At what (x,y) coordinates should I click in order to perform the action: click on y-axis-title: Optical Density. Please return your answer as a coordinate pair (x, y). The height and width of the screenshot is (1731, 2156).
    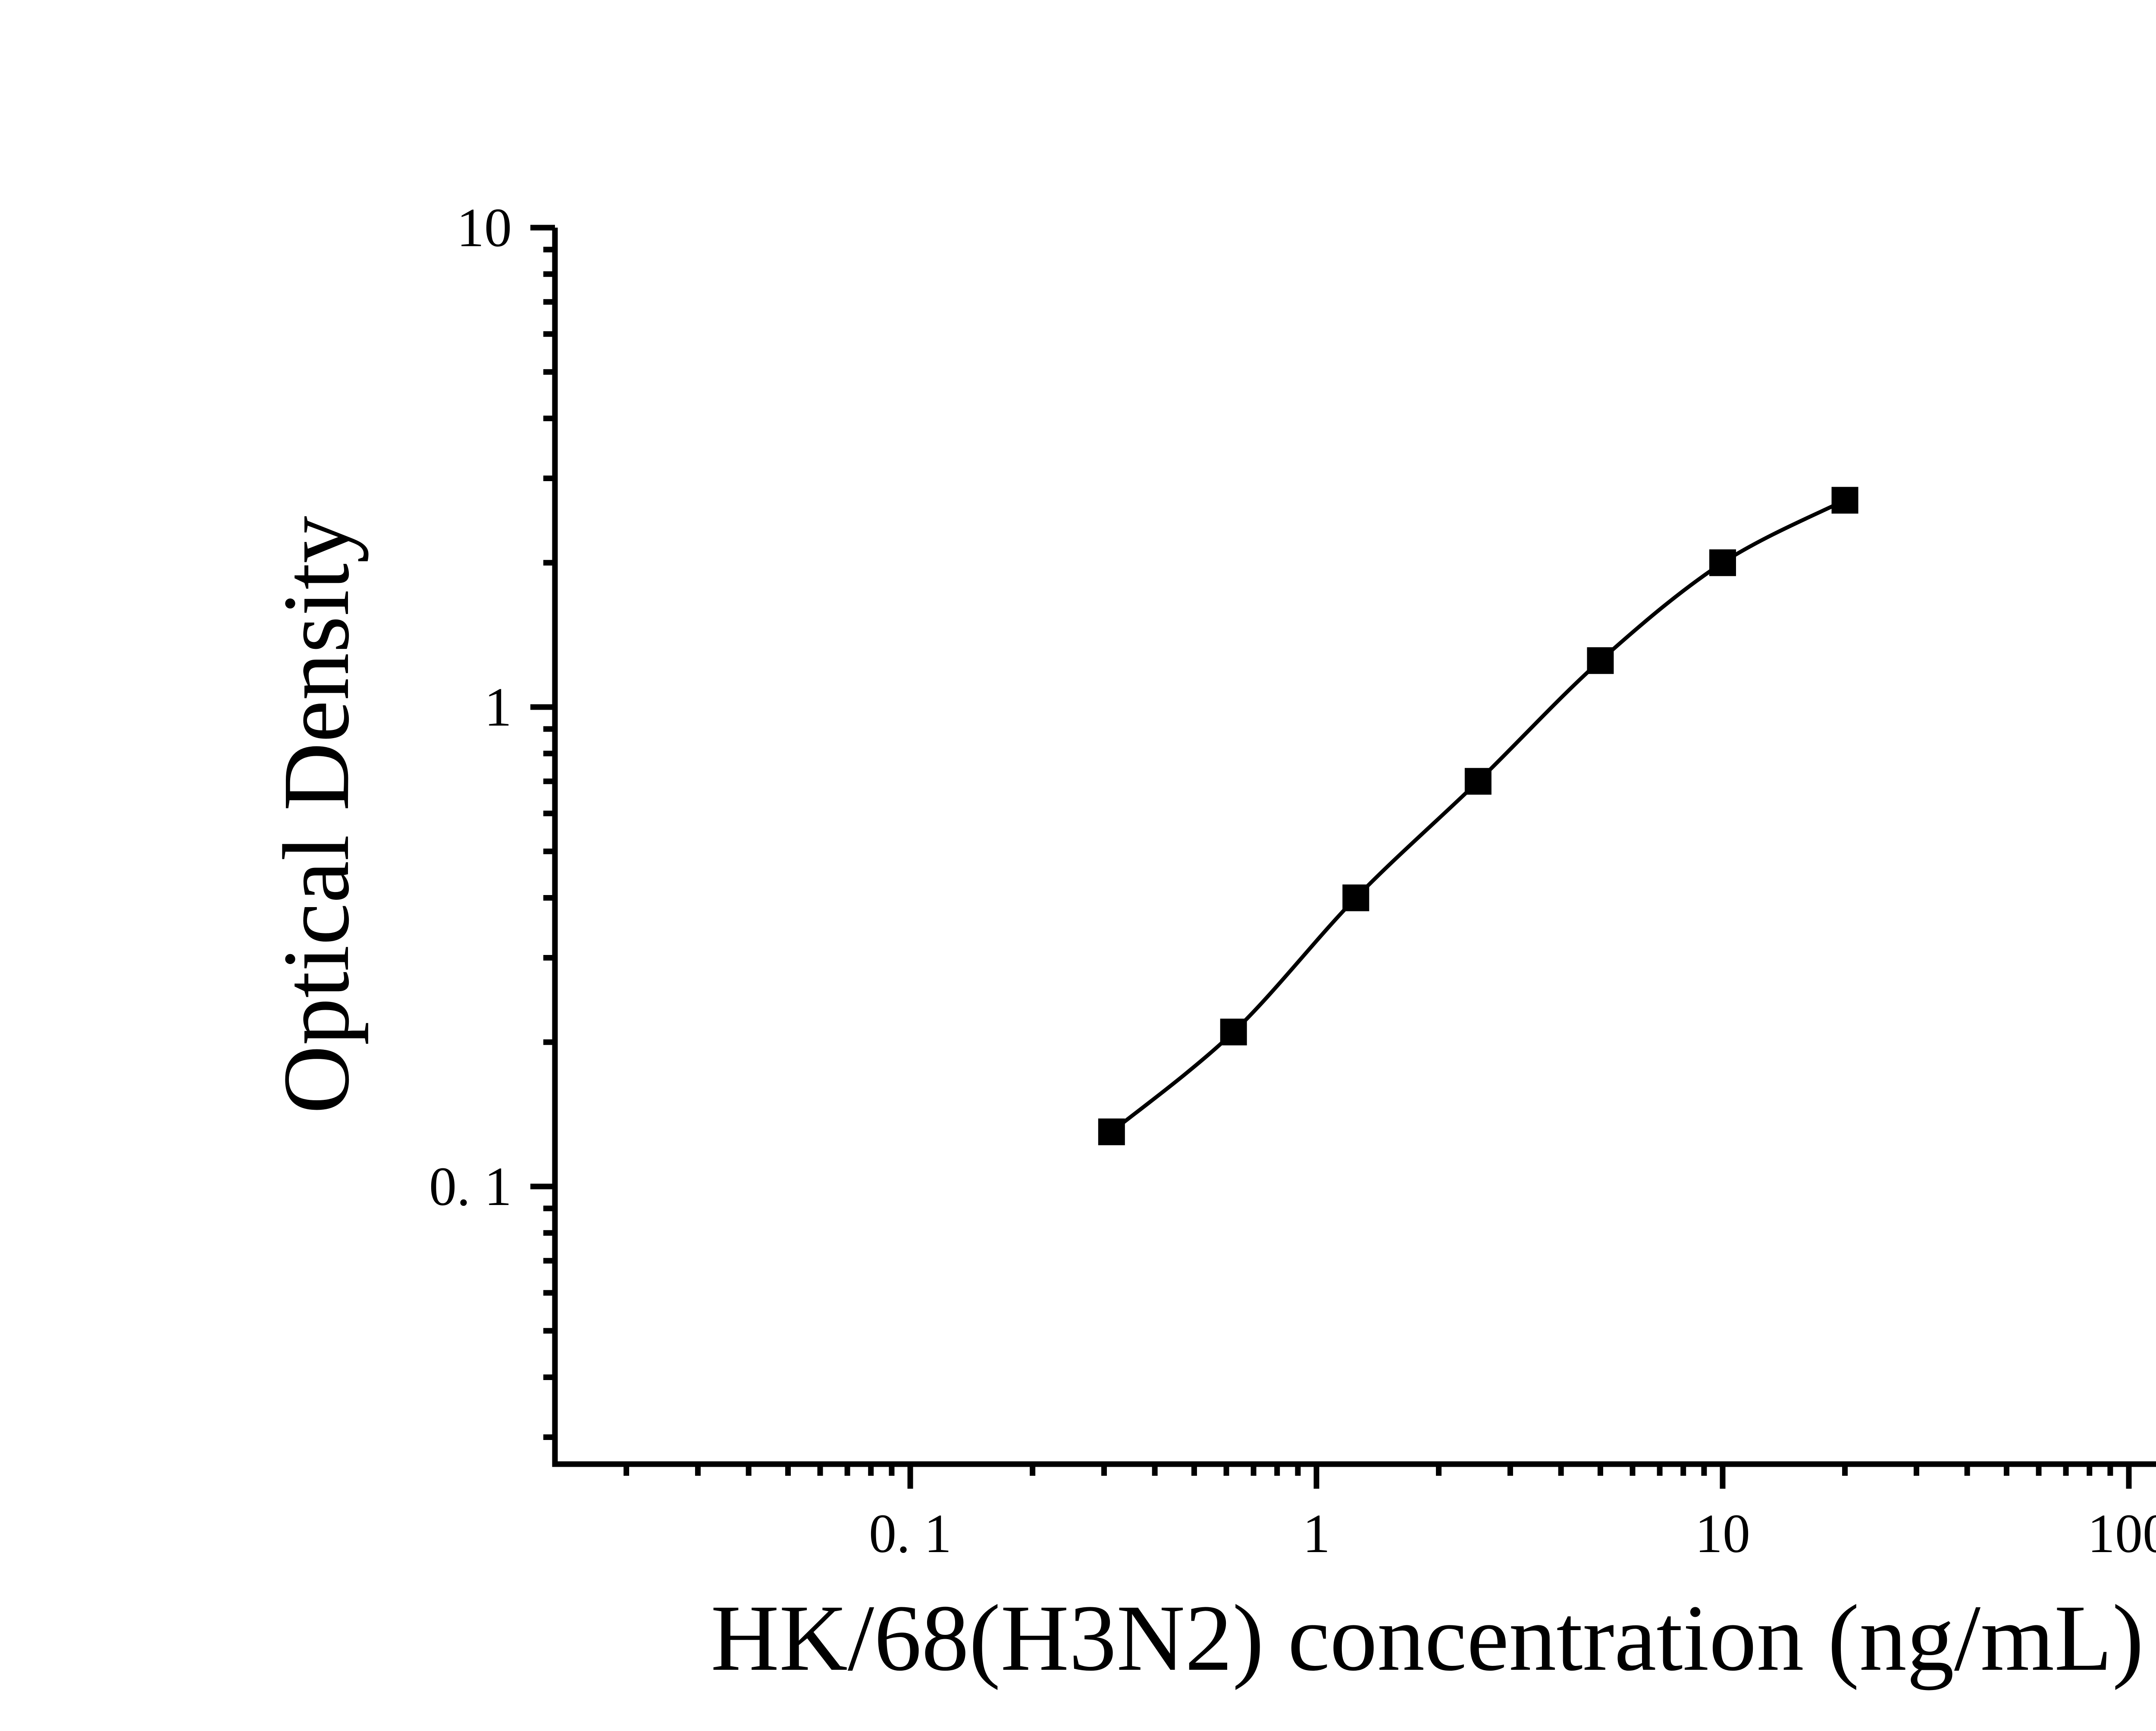
    Looking at the image, I should click on (316, 815).